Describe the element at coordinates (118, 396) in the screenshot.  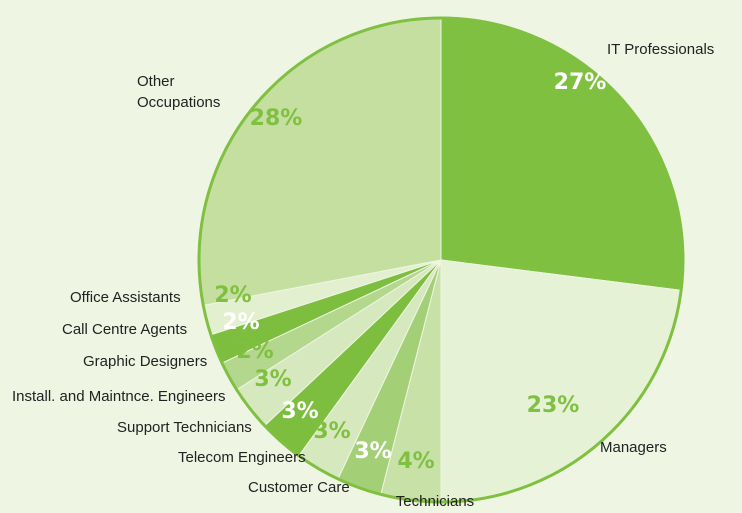
I see `slice-label: Install. and Maintnce. Engineers` at that location.